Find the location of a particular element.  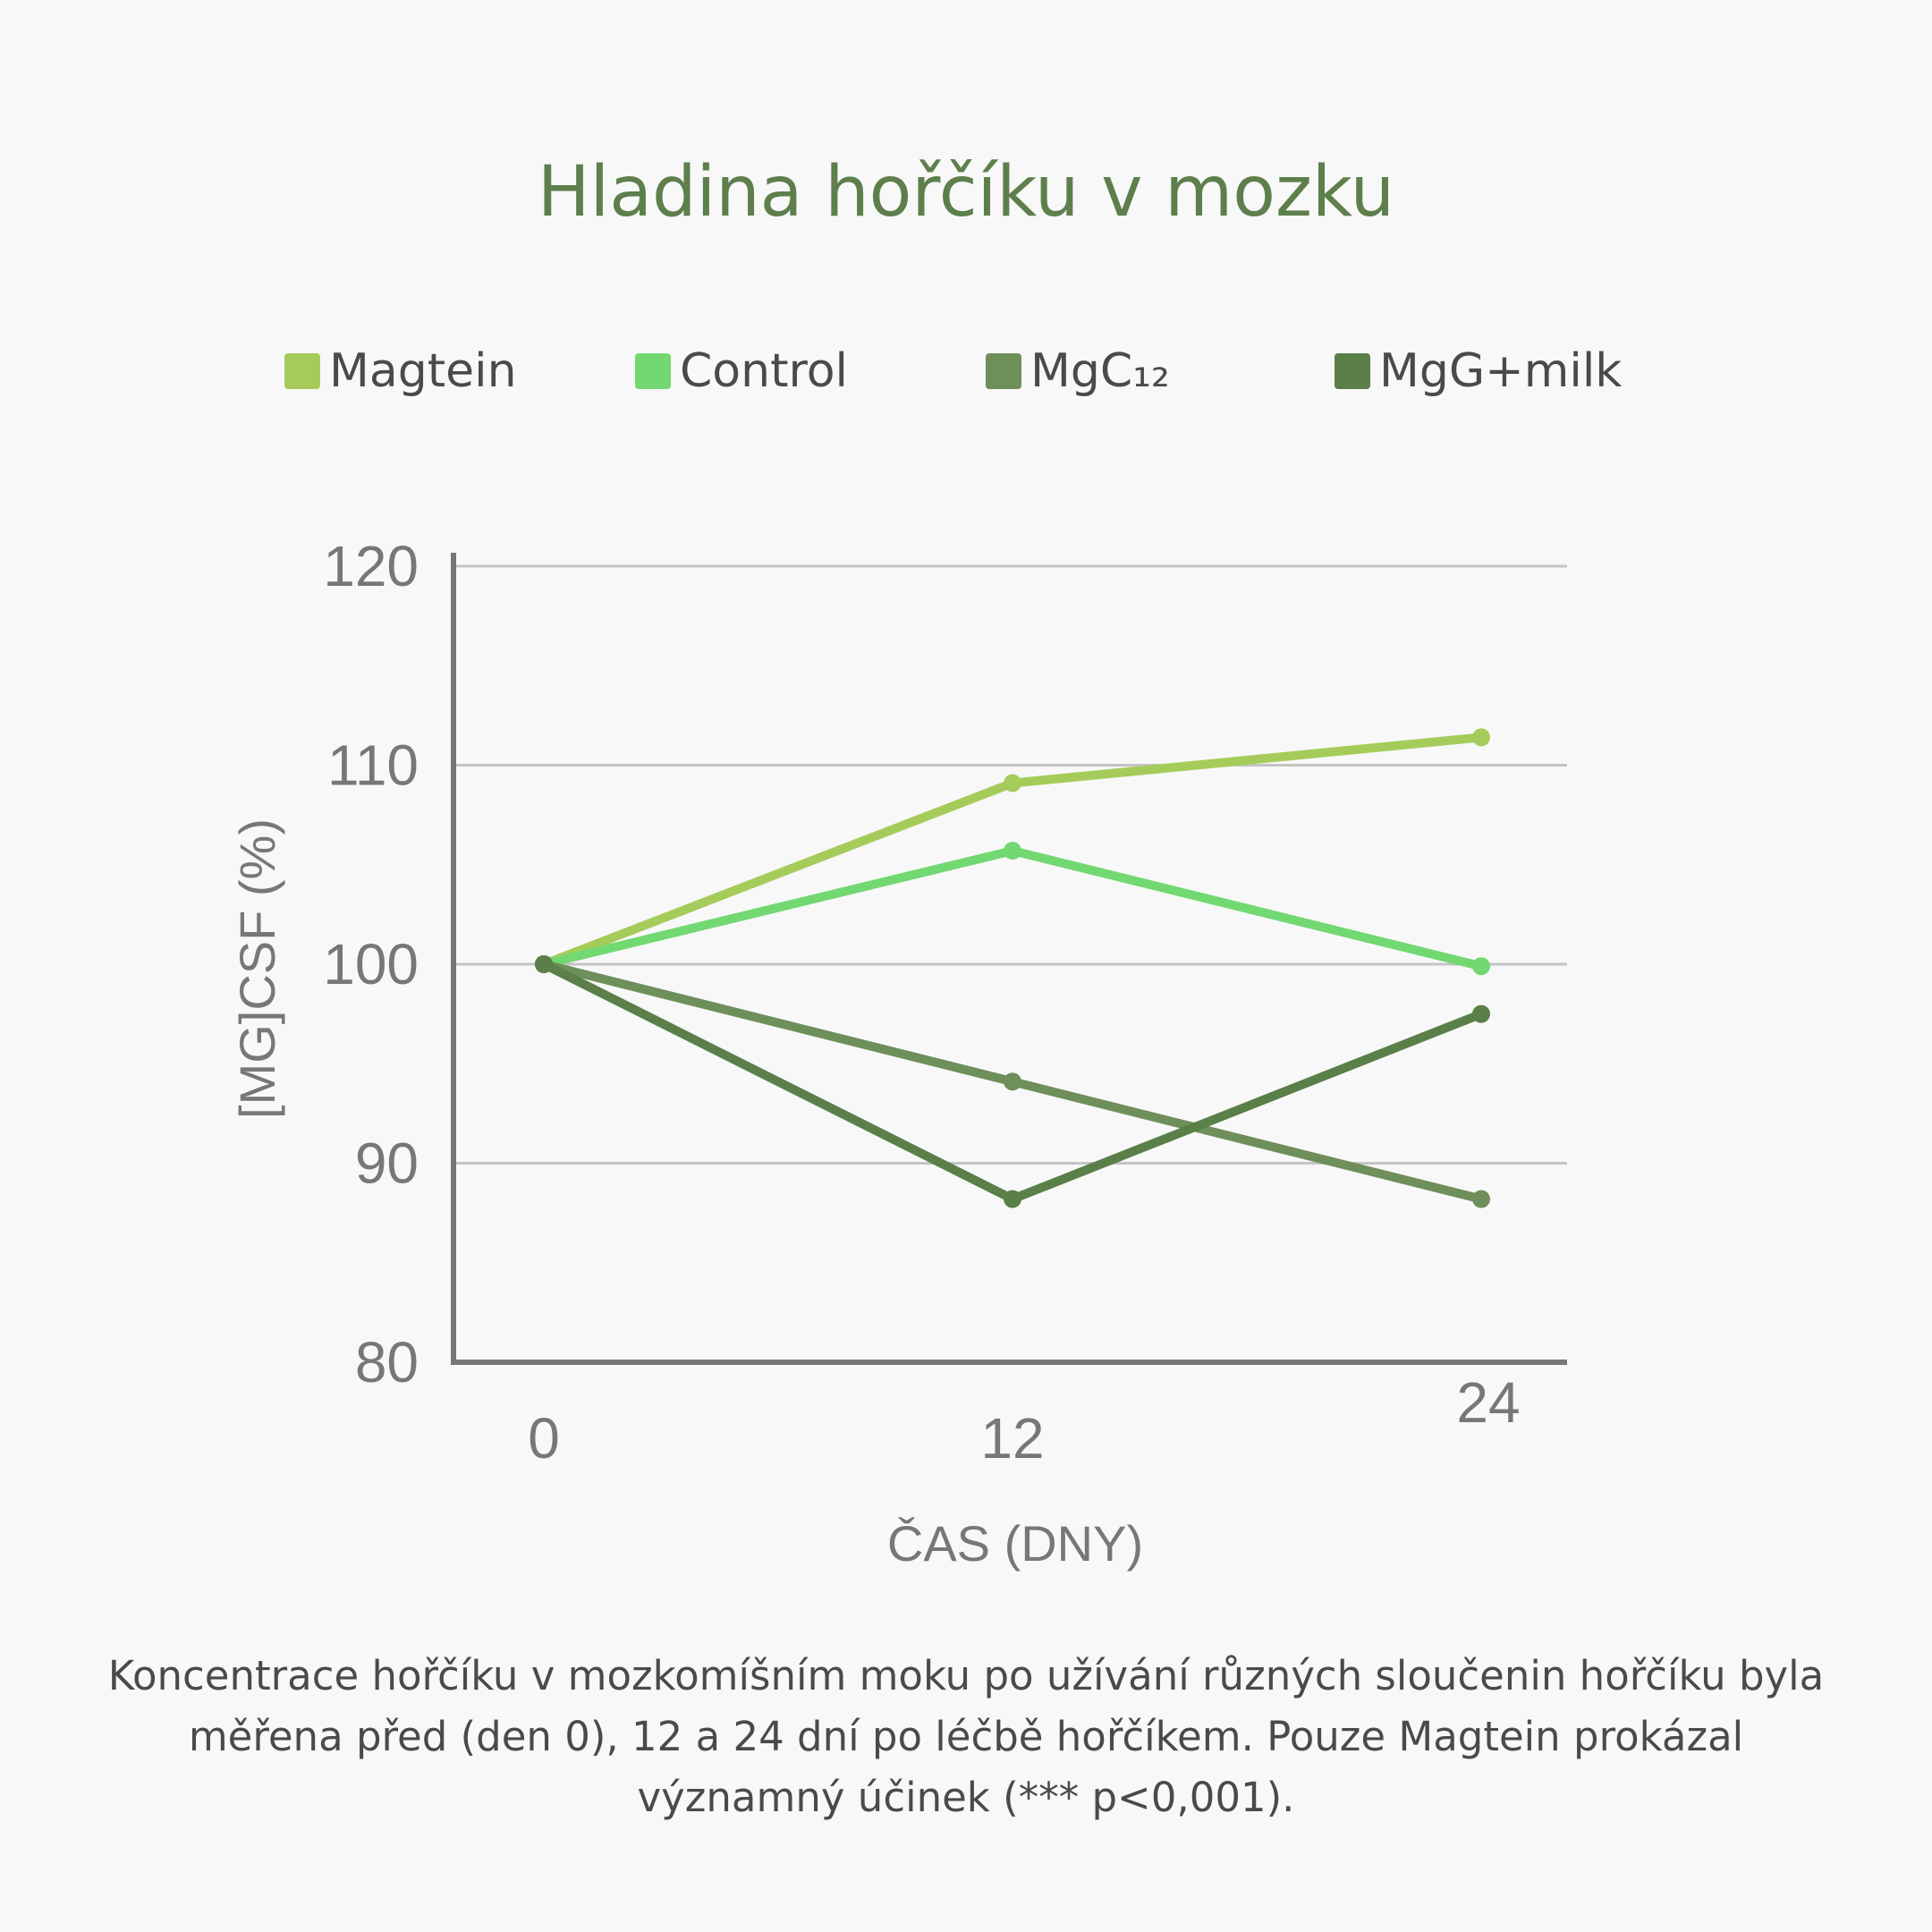

legend-label-control: Control is located at coordinates (764, 371).